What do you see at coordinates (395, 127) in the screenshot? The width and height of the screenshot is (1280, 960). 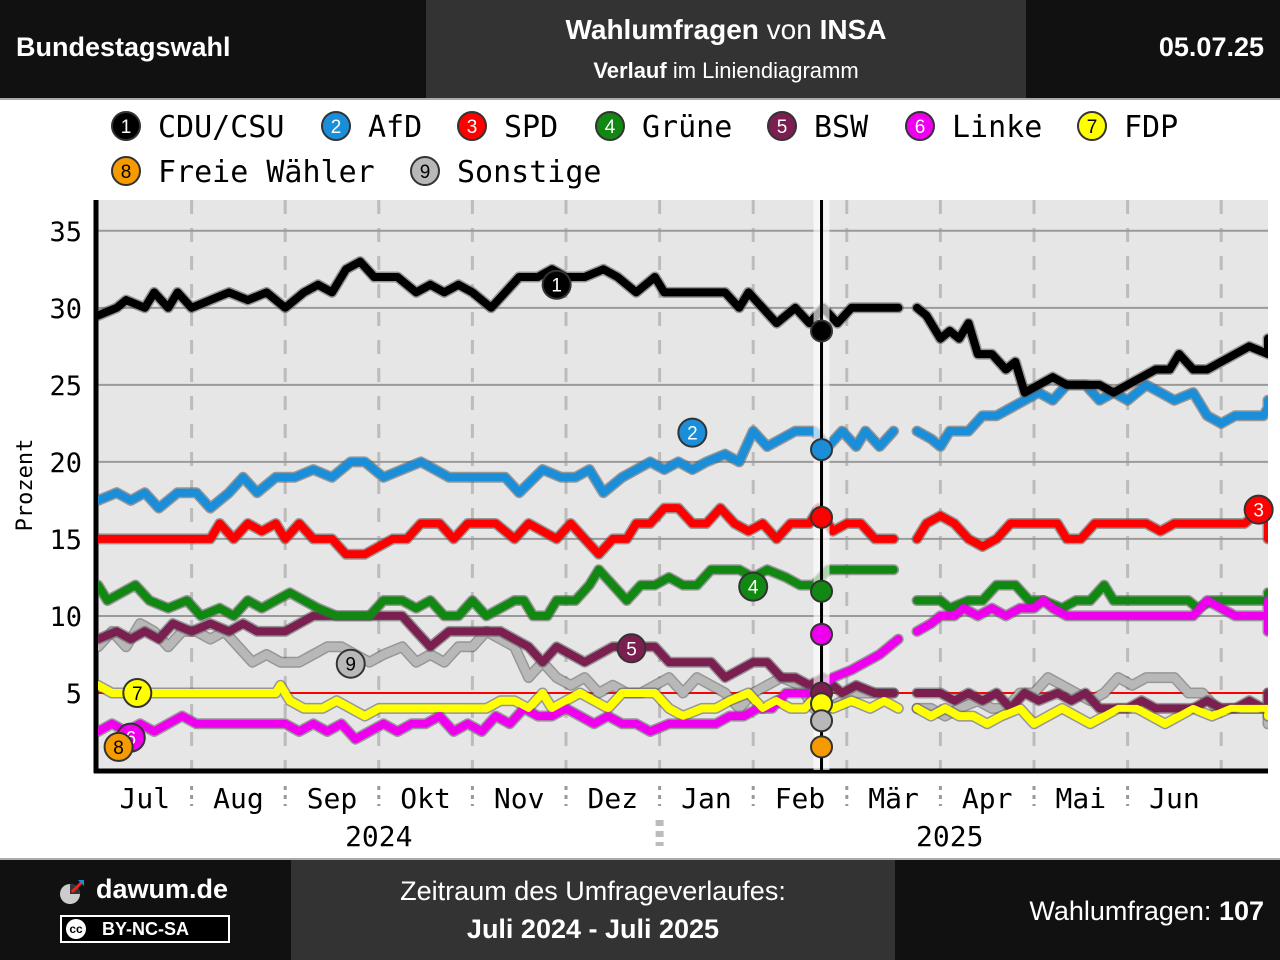 I see `legend-entry-label: AfD` at bounding box center [395, 127].